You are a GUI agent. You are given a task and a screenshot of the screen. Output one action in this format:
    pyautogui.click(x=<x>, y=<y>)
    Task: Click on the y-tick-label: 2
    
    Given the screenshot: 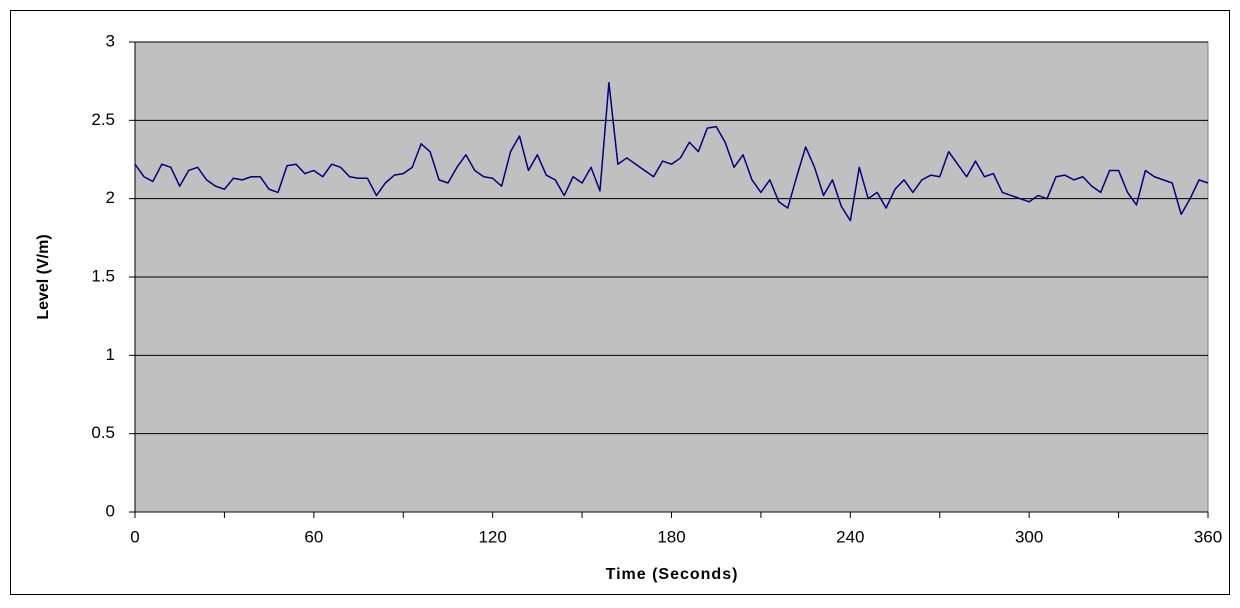 What is the action you would take?
    pyautogui.click(x=110, y=197)
    